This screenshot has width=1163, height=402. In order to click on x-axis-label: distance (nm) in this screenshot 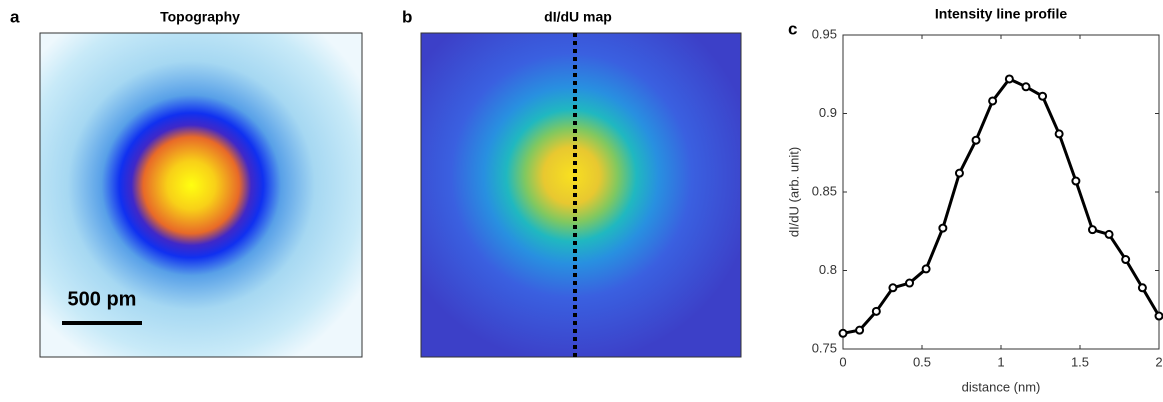, I will do `click(1001, 386)`.